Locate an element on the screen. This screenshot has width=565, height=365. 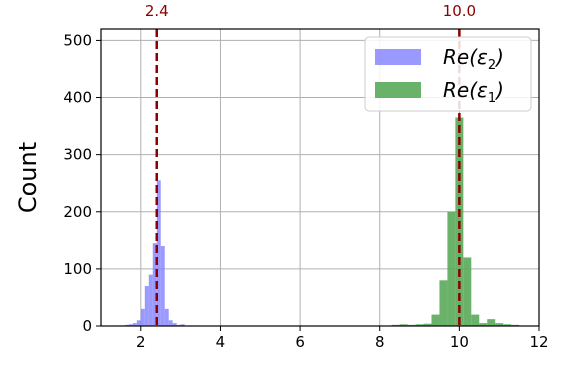
y-tick-label: 400 is located at coordinates (77, 98).